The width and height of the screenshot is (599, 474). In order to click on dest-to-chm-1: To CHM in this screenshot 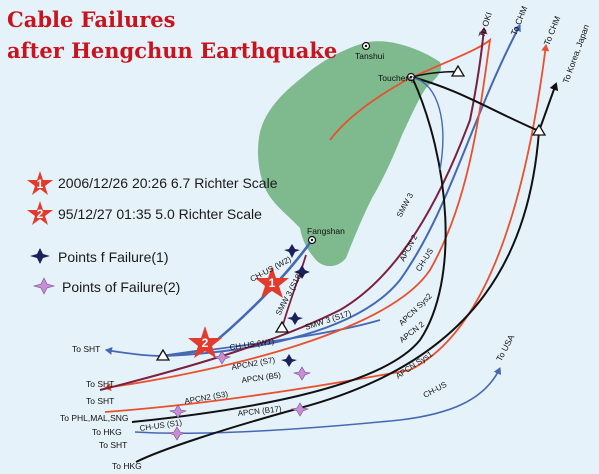, I will do `click(519, 21)`.